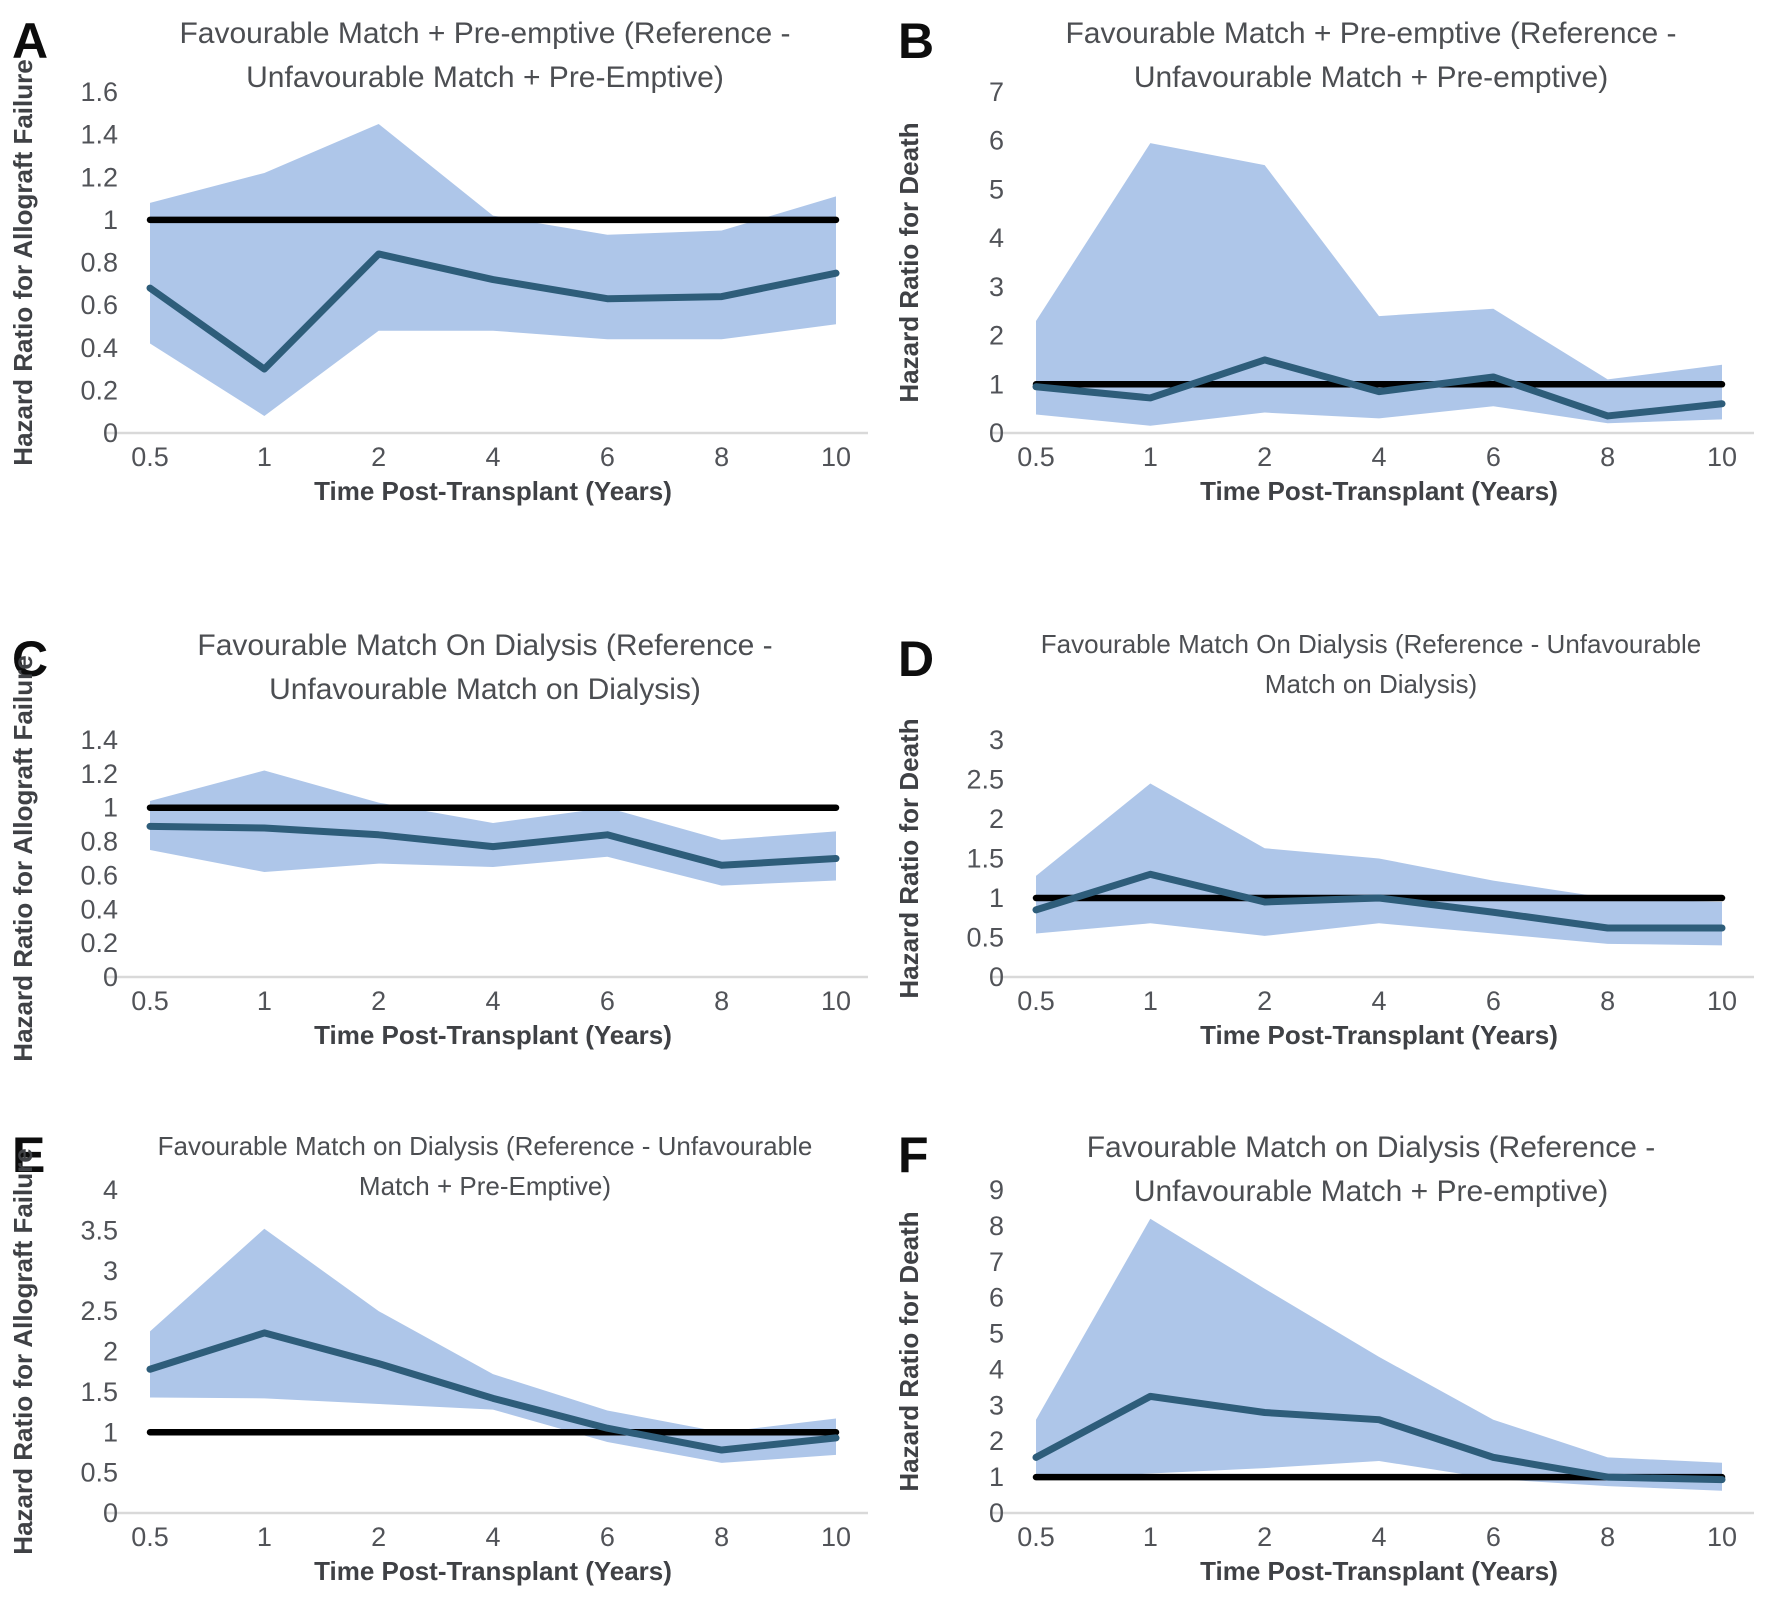 The height and width of the screenshot is (1608, 1772). Describe the element at coordinates (485, 689) in the screenshot. I see `chart-title-line: Unfavourable Match on Dialysis)` at that location.